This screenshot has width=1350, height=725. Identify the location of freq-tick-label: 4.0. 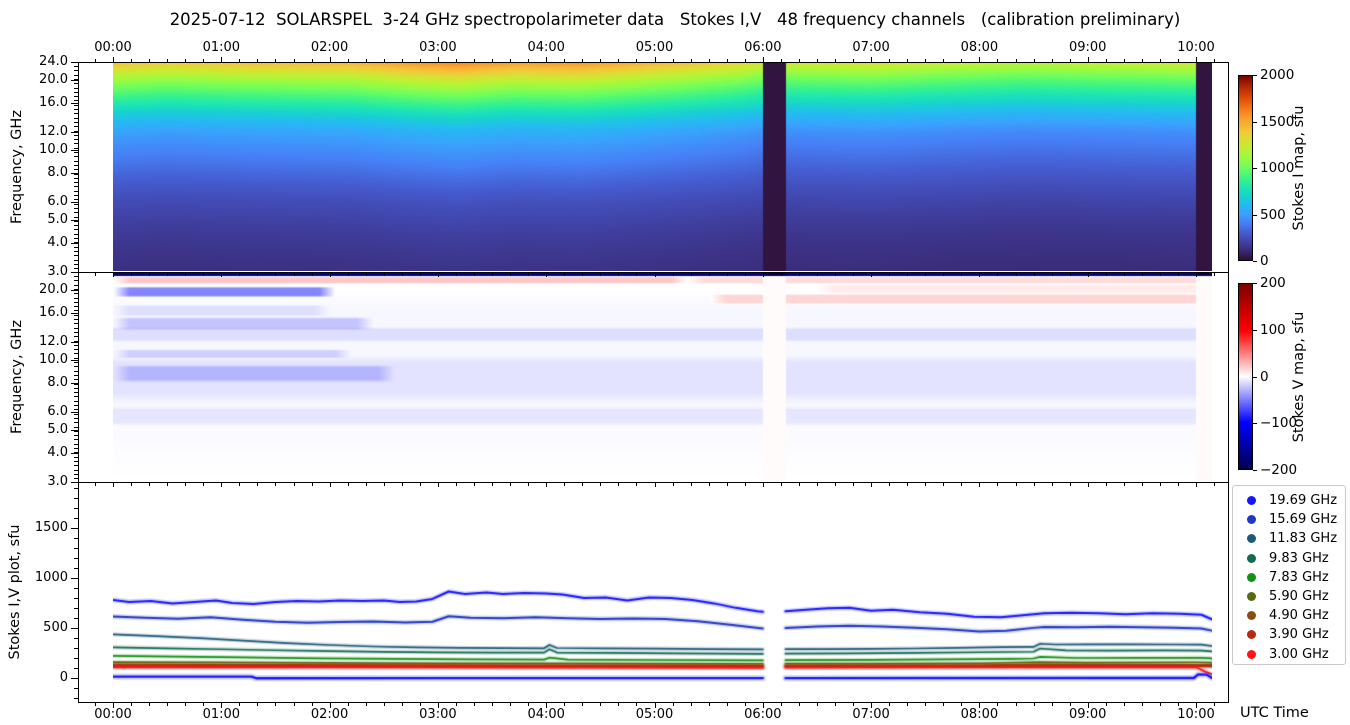
(57, 242).